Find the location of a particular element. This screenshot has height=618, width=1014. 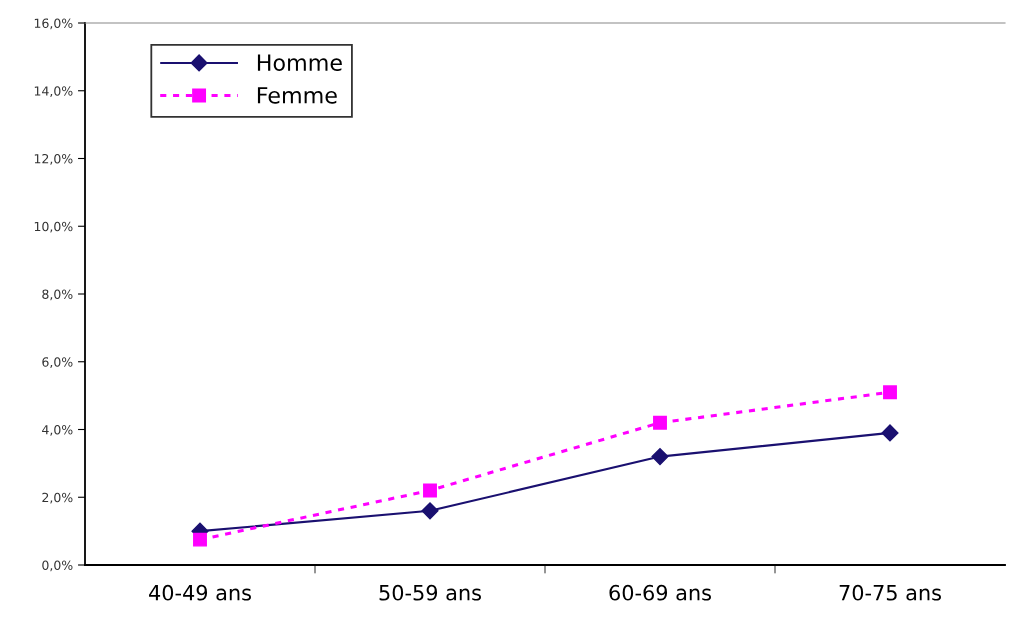

y-tick-label: 2,0% is located at coordinates (57, 498).